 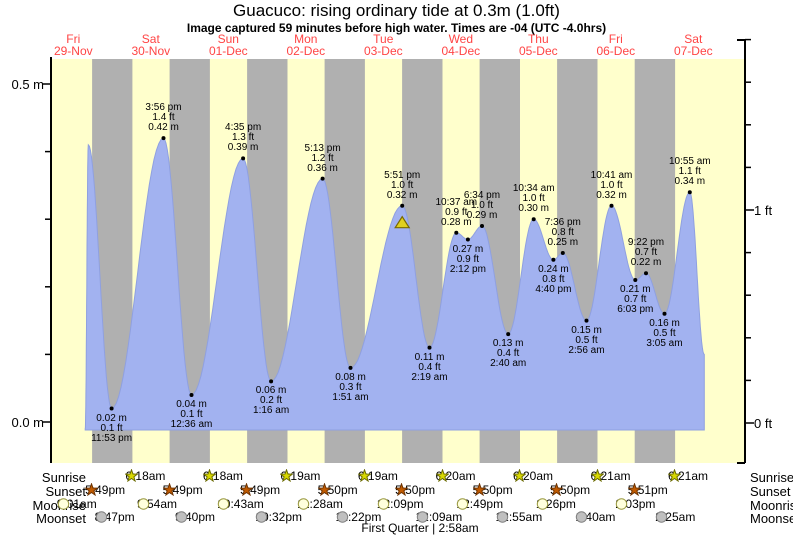 What do you see at coordinates (65, 491) in the screenshot?
I see `astro-row-label-left: Sunset` at bounding box center [65, 491].